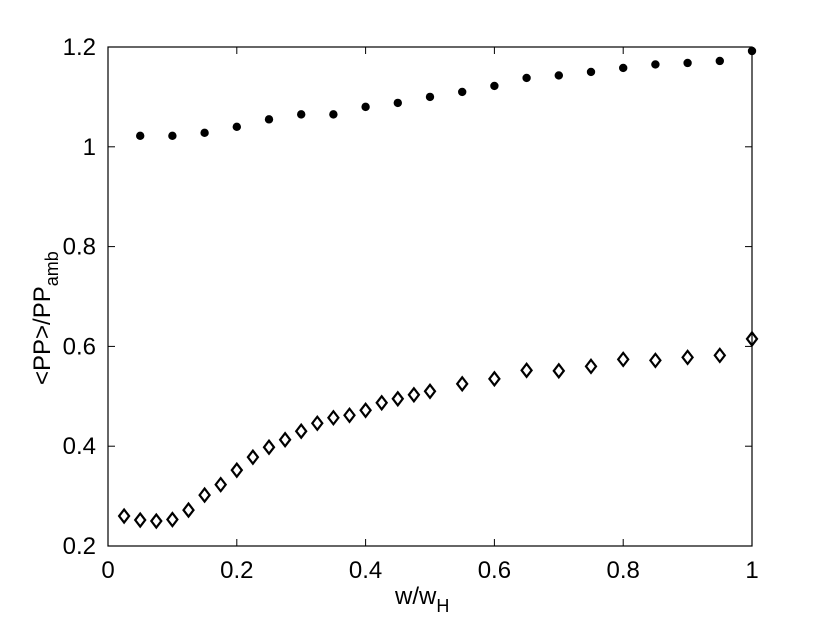 The image size is (830, 625). Describe the element at coordinates (45, 318) in the screenshot. I see `y-axis-label: <PP>/PPamb` at that location.